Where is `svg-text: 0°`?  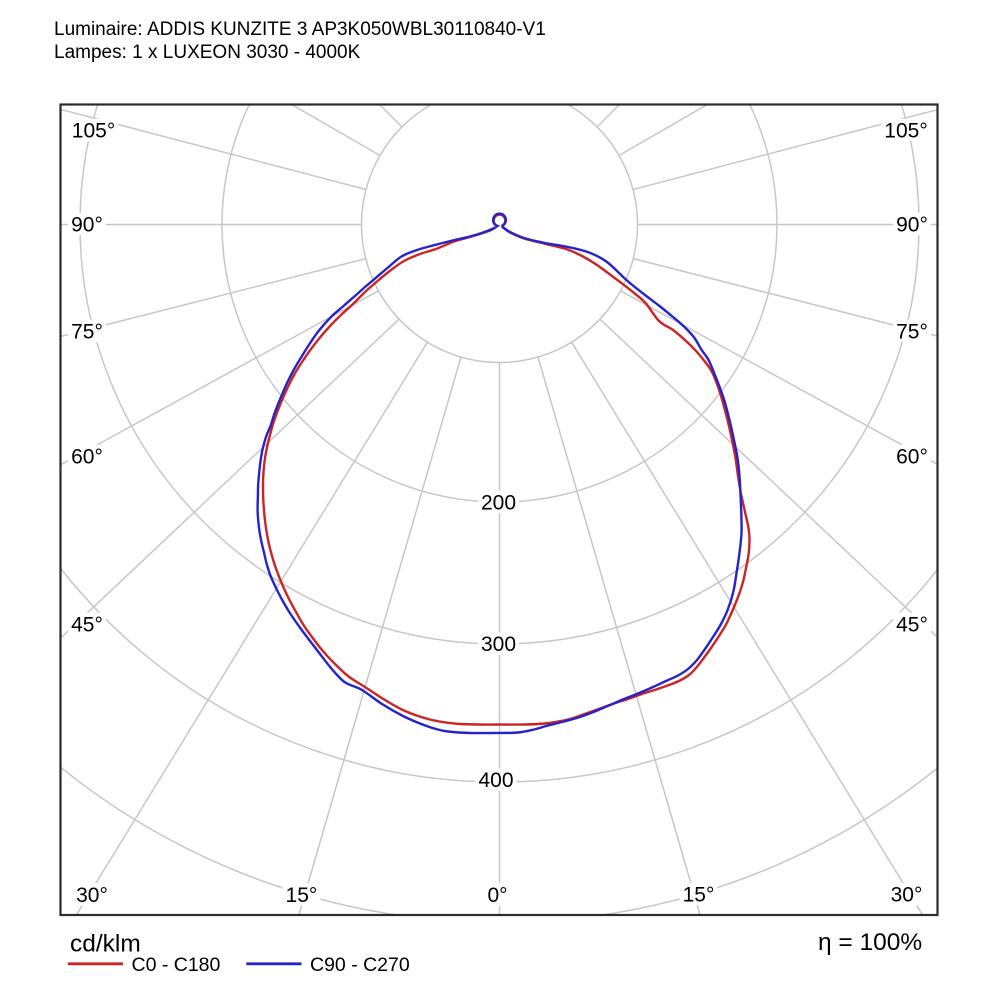
svg-text: 0° is located at coordinates (497, 895).